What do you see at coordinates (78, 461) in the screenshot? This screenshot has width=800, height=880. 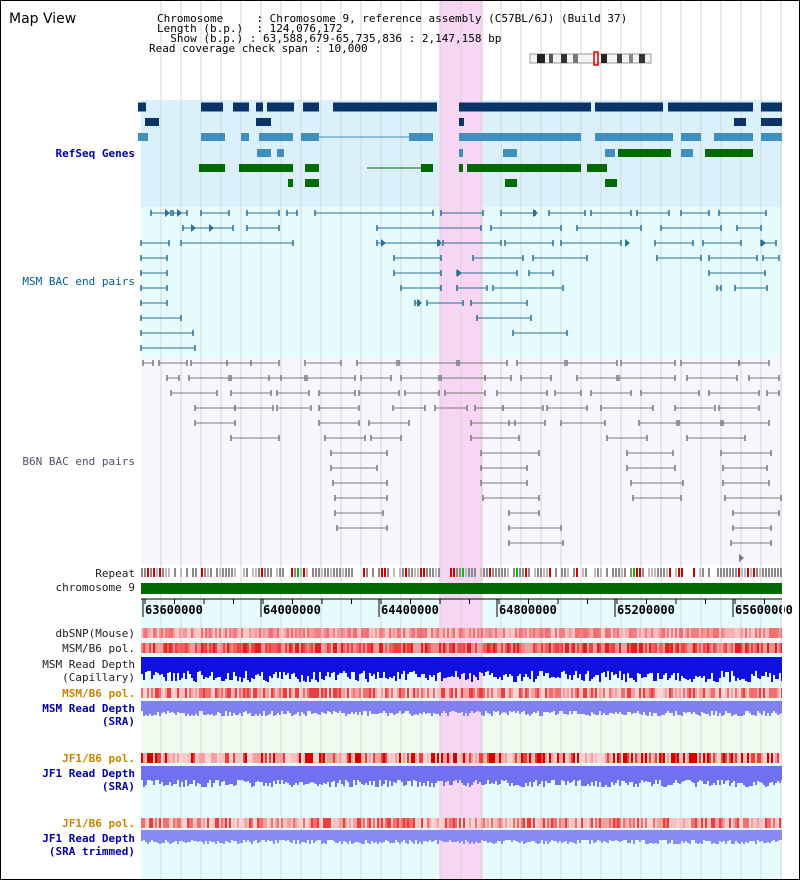 I see `track-label-b6n-bac: B6N BAC end pairs` at bounding box center [78, 461].